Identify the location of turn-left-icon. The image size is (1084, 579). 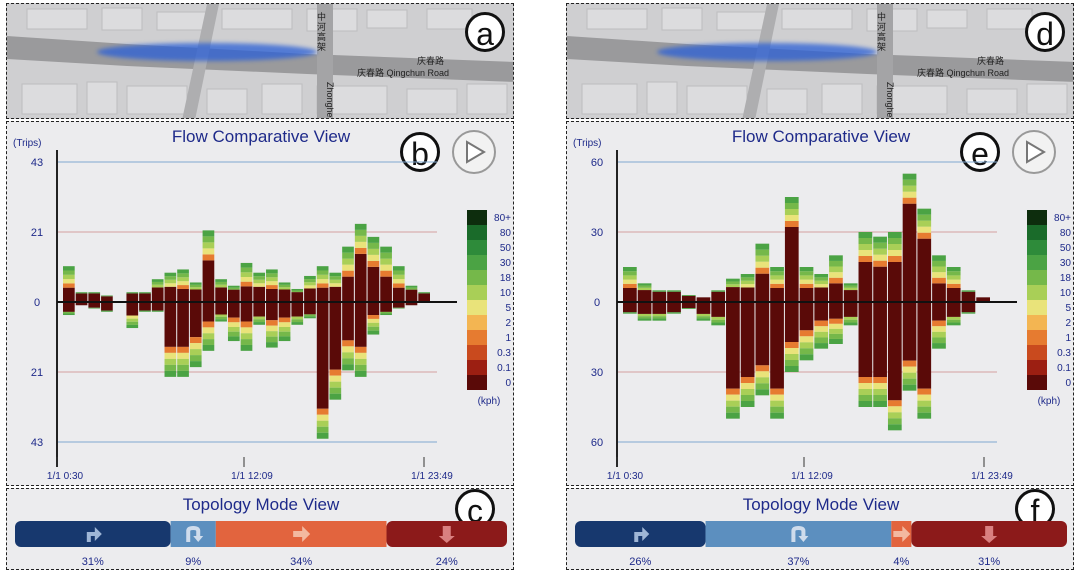
(446, 534).